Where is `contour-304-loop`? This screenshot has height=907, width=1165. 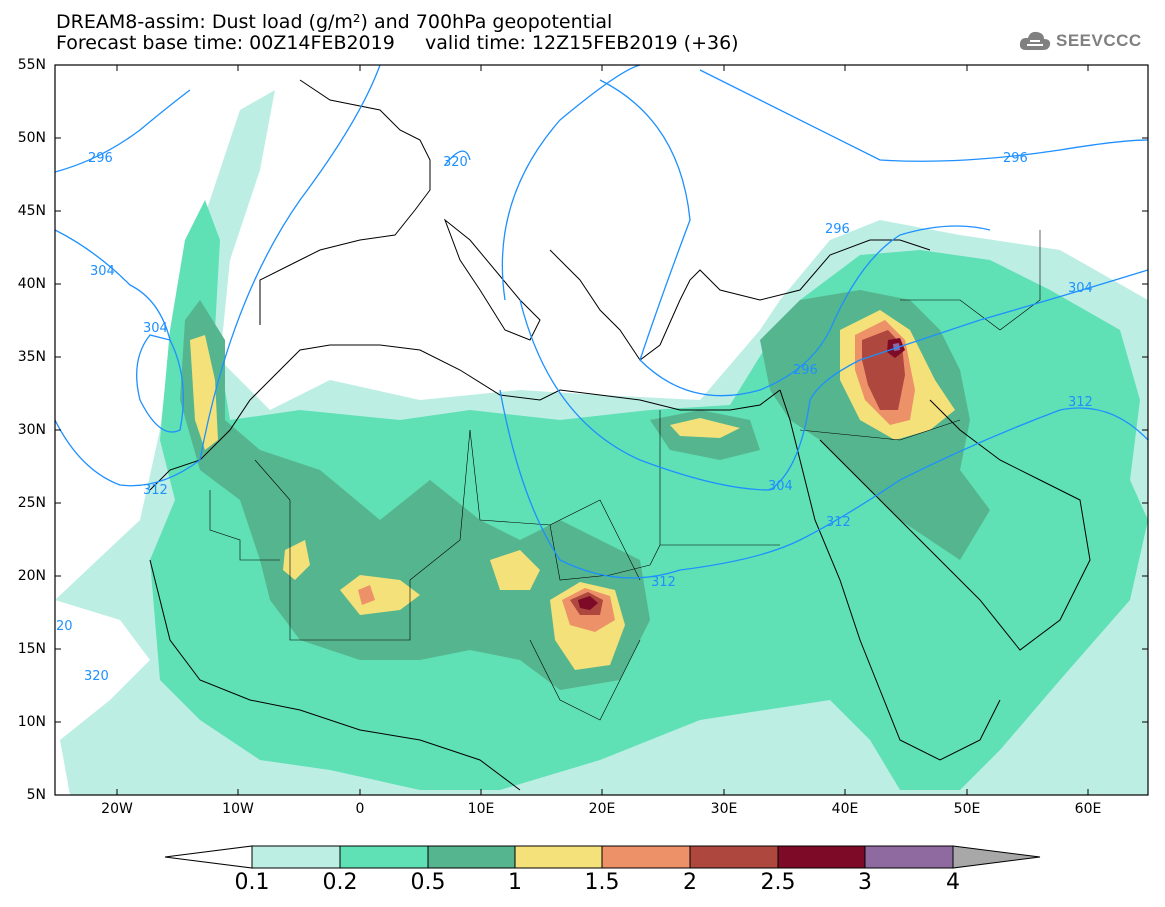 contour-304-loop is located at coordinates (160, 383).